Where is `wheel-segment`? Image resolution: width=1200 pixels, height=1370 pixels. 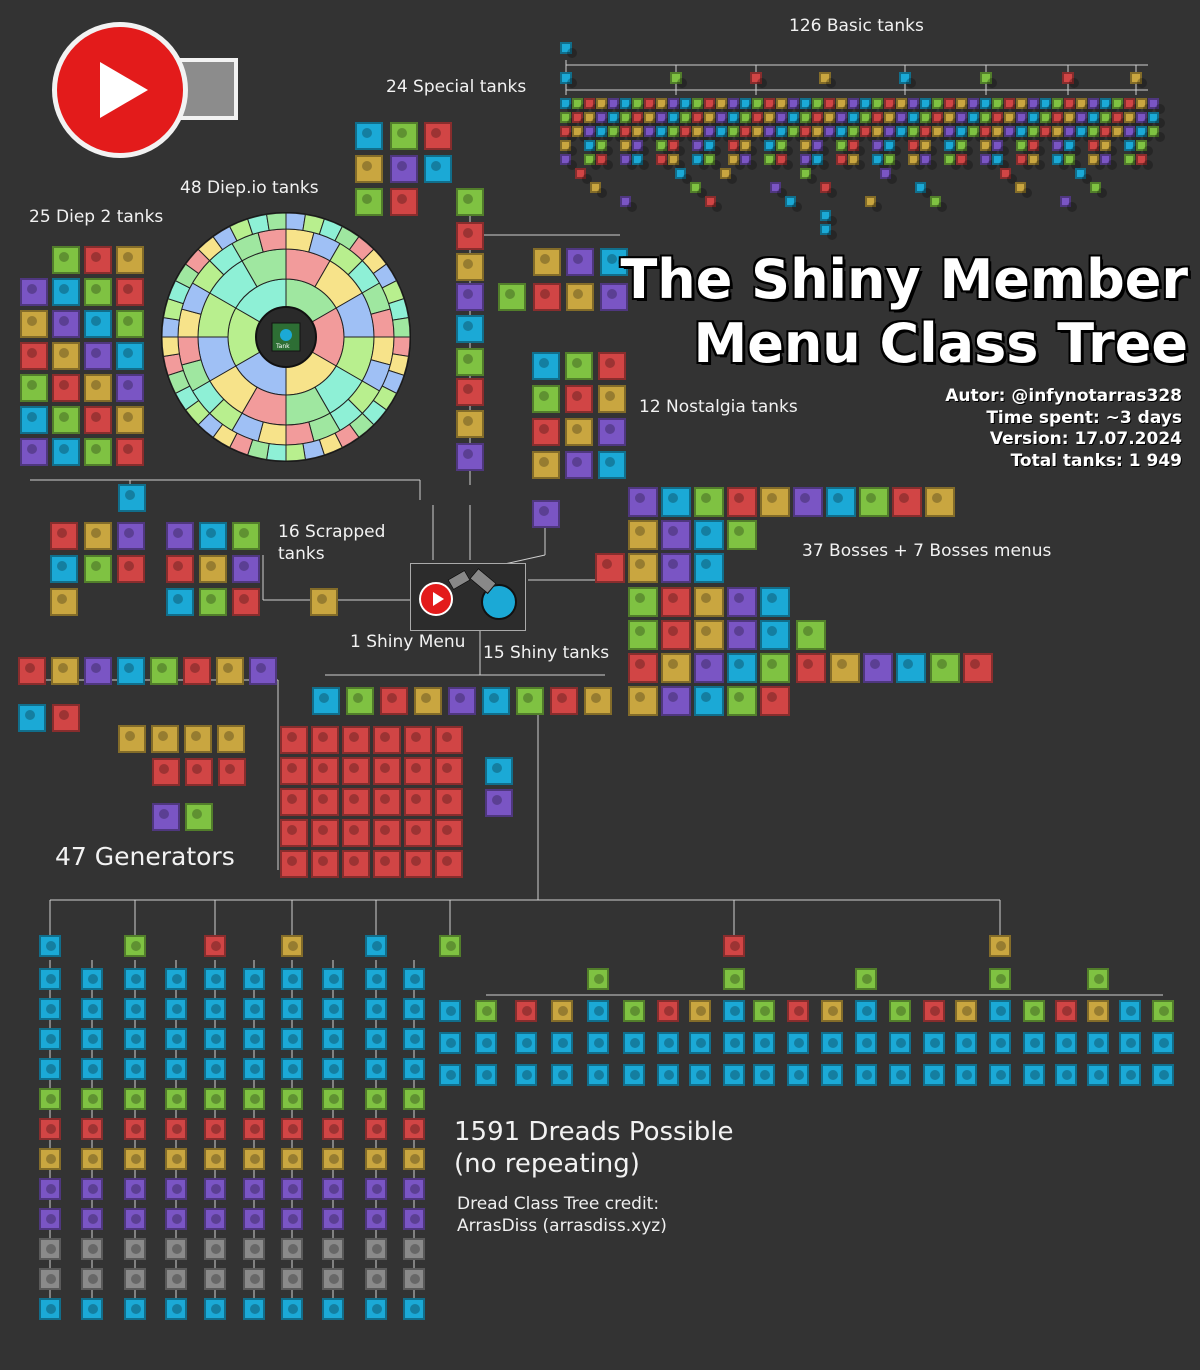 wheel-segment is located at coordinates (401, 346).